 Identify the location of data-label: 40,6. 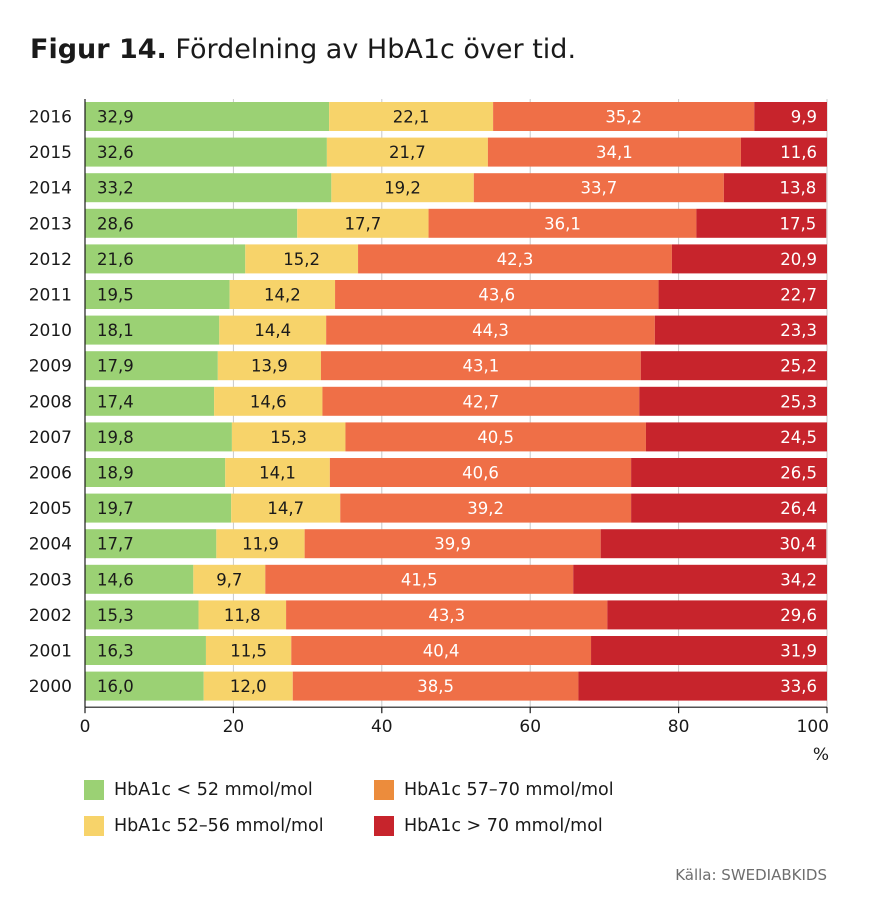
(480, 473).